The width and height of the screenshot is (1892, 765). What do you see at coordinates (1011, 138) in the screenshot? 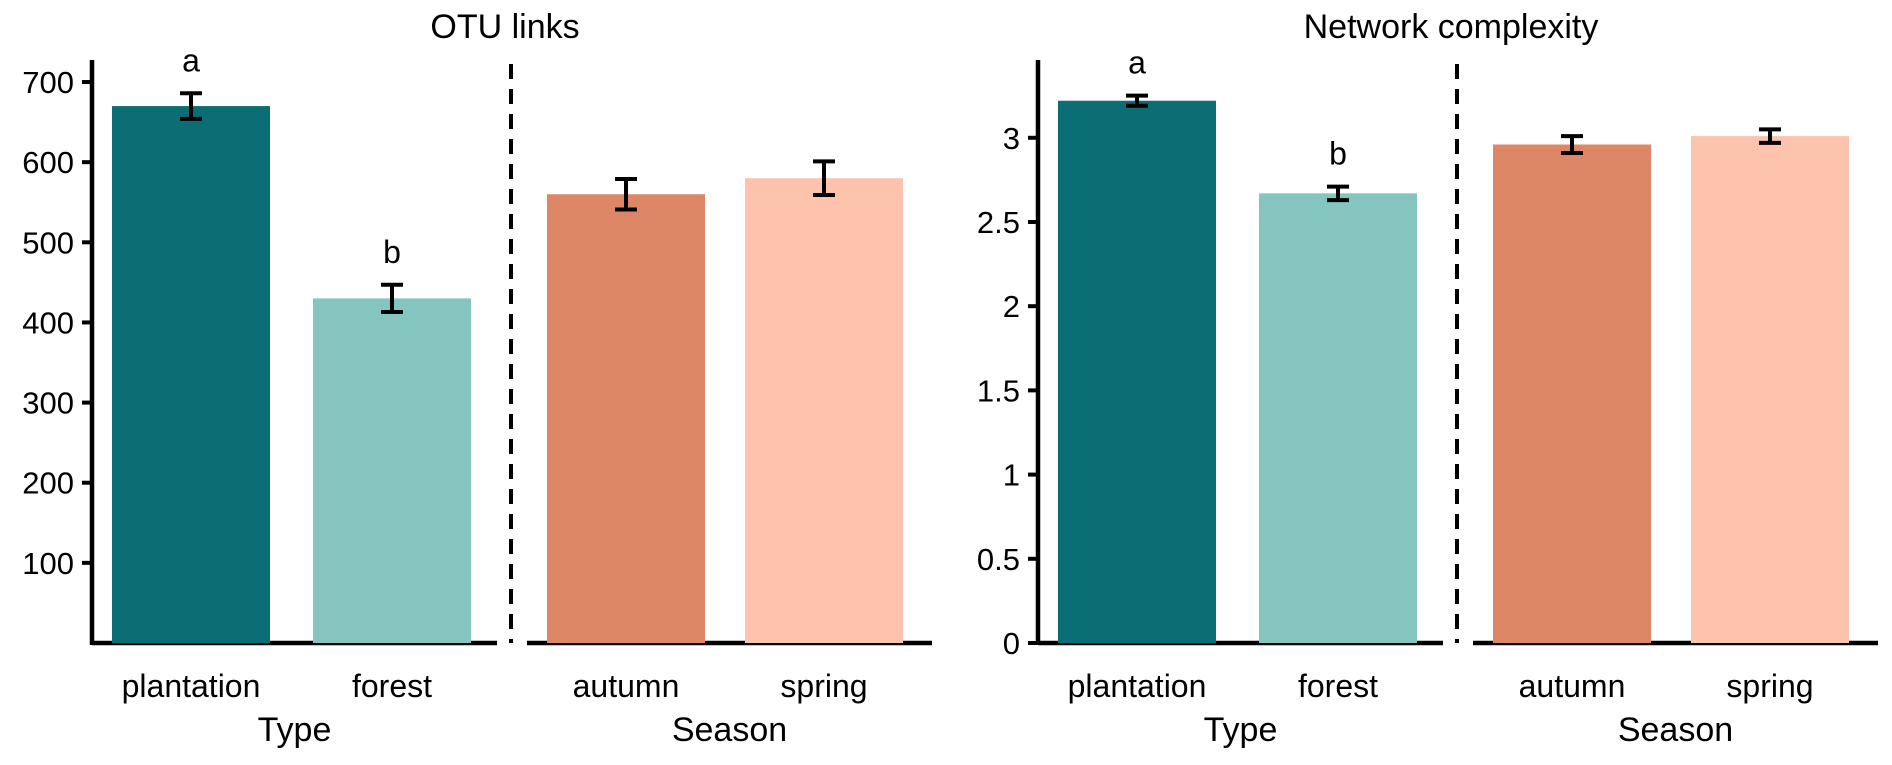
I see `y-tick-label: 3` at bounding box center [1011, 138].